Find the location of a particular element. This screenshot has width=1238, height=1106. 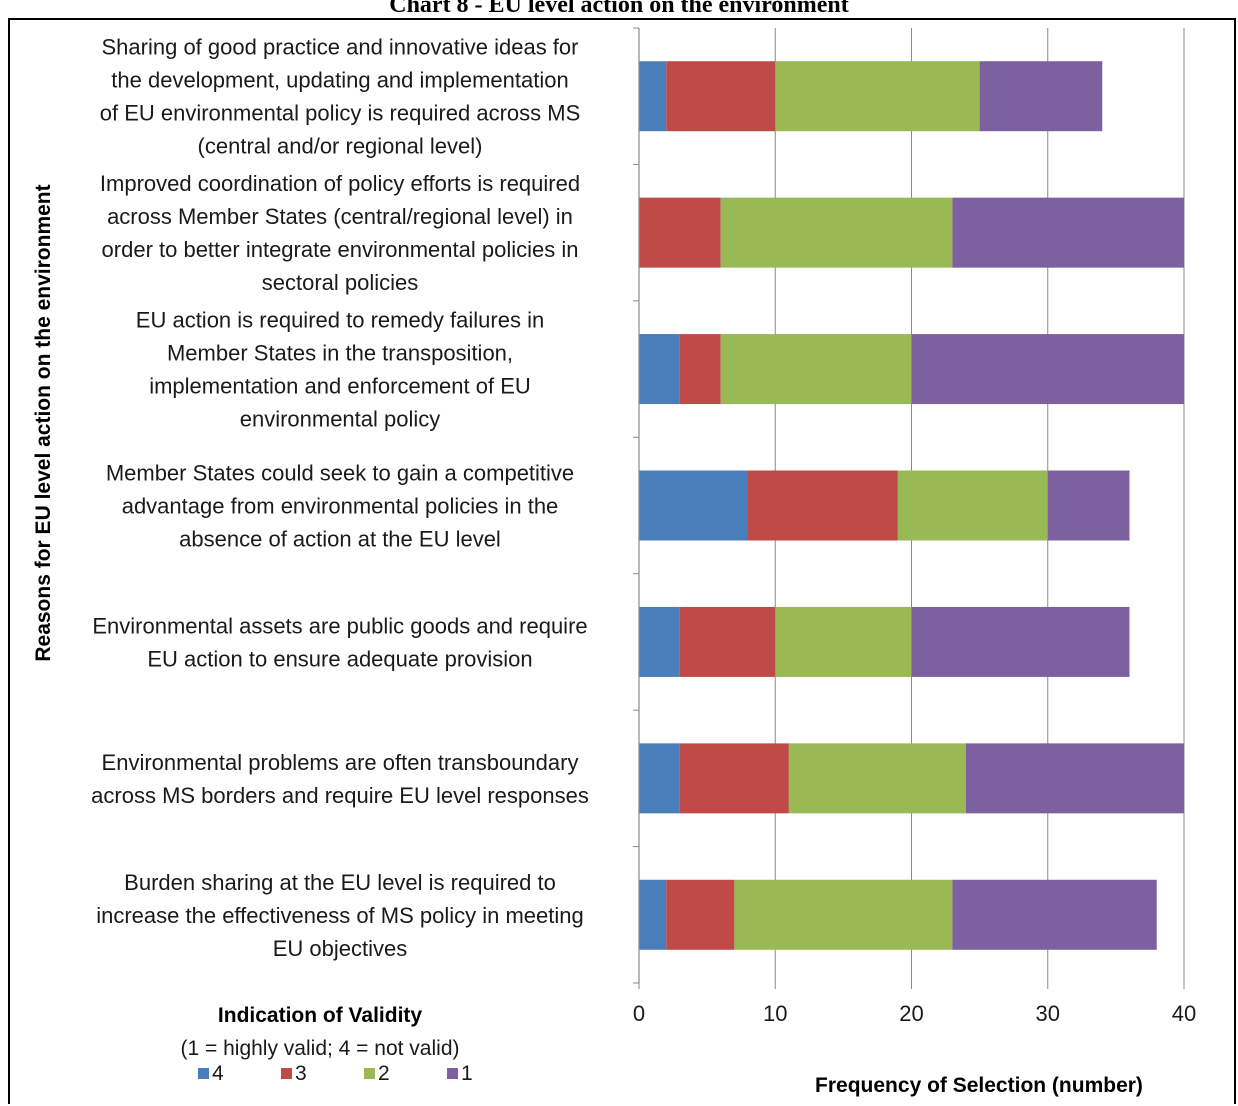

x-tick-label: 30 is located at coordinates (1048, 1013).